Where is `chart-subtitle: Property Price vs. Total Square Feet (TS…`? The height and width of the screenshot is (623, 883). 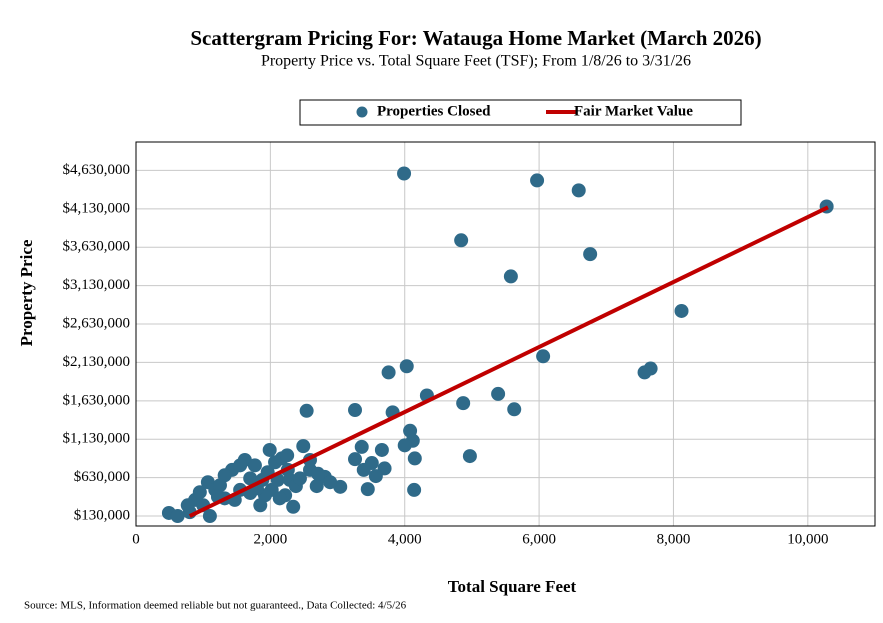
chart-subtitle: Property Price vs. Total Square Feet (TS… is located at coordinates (476, 61).